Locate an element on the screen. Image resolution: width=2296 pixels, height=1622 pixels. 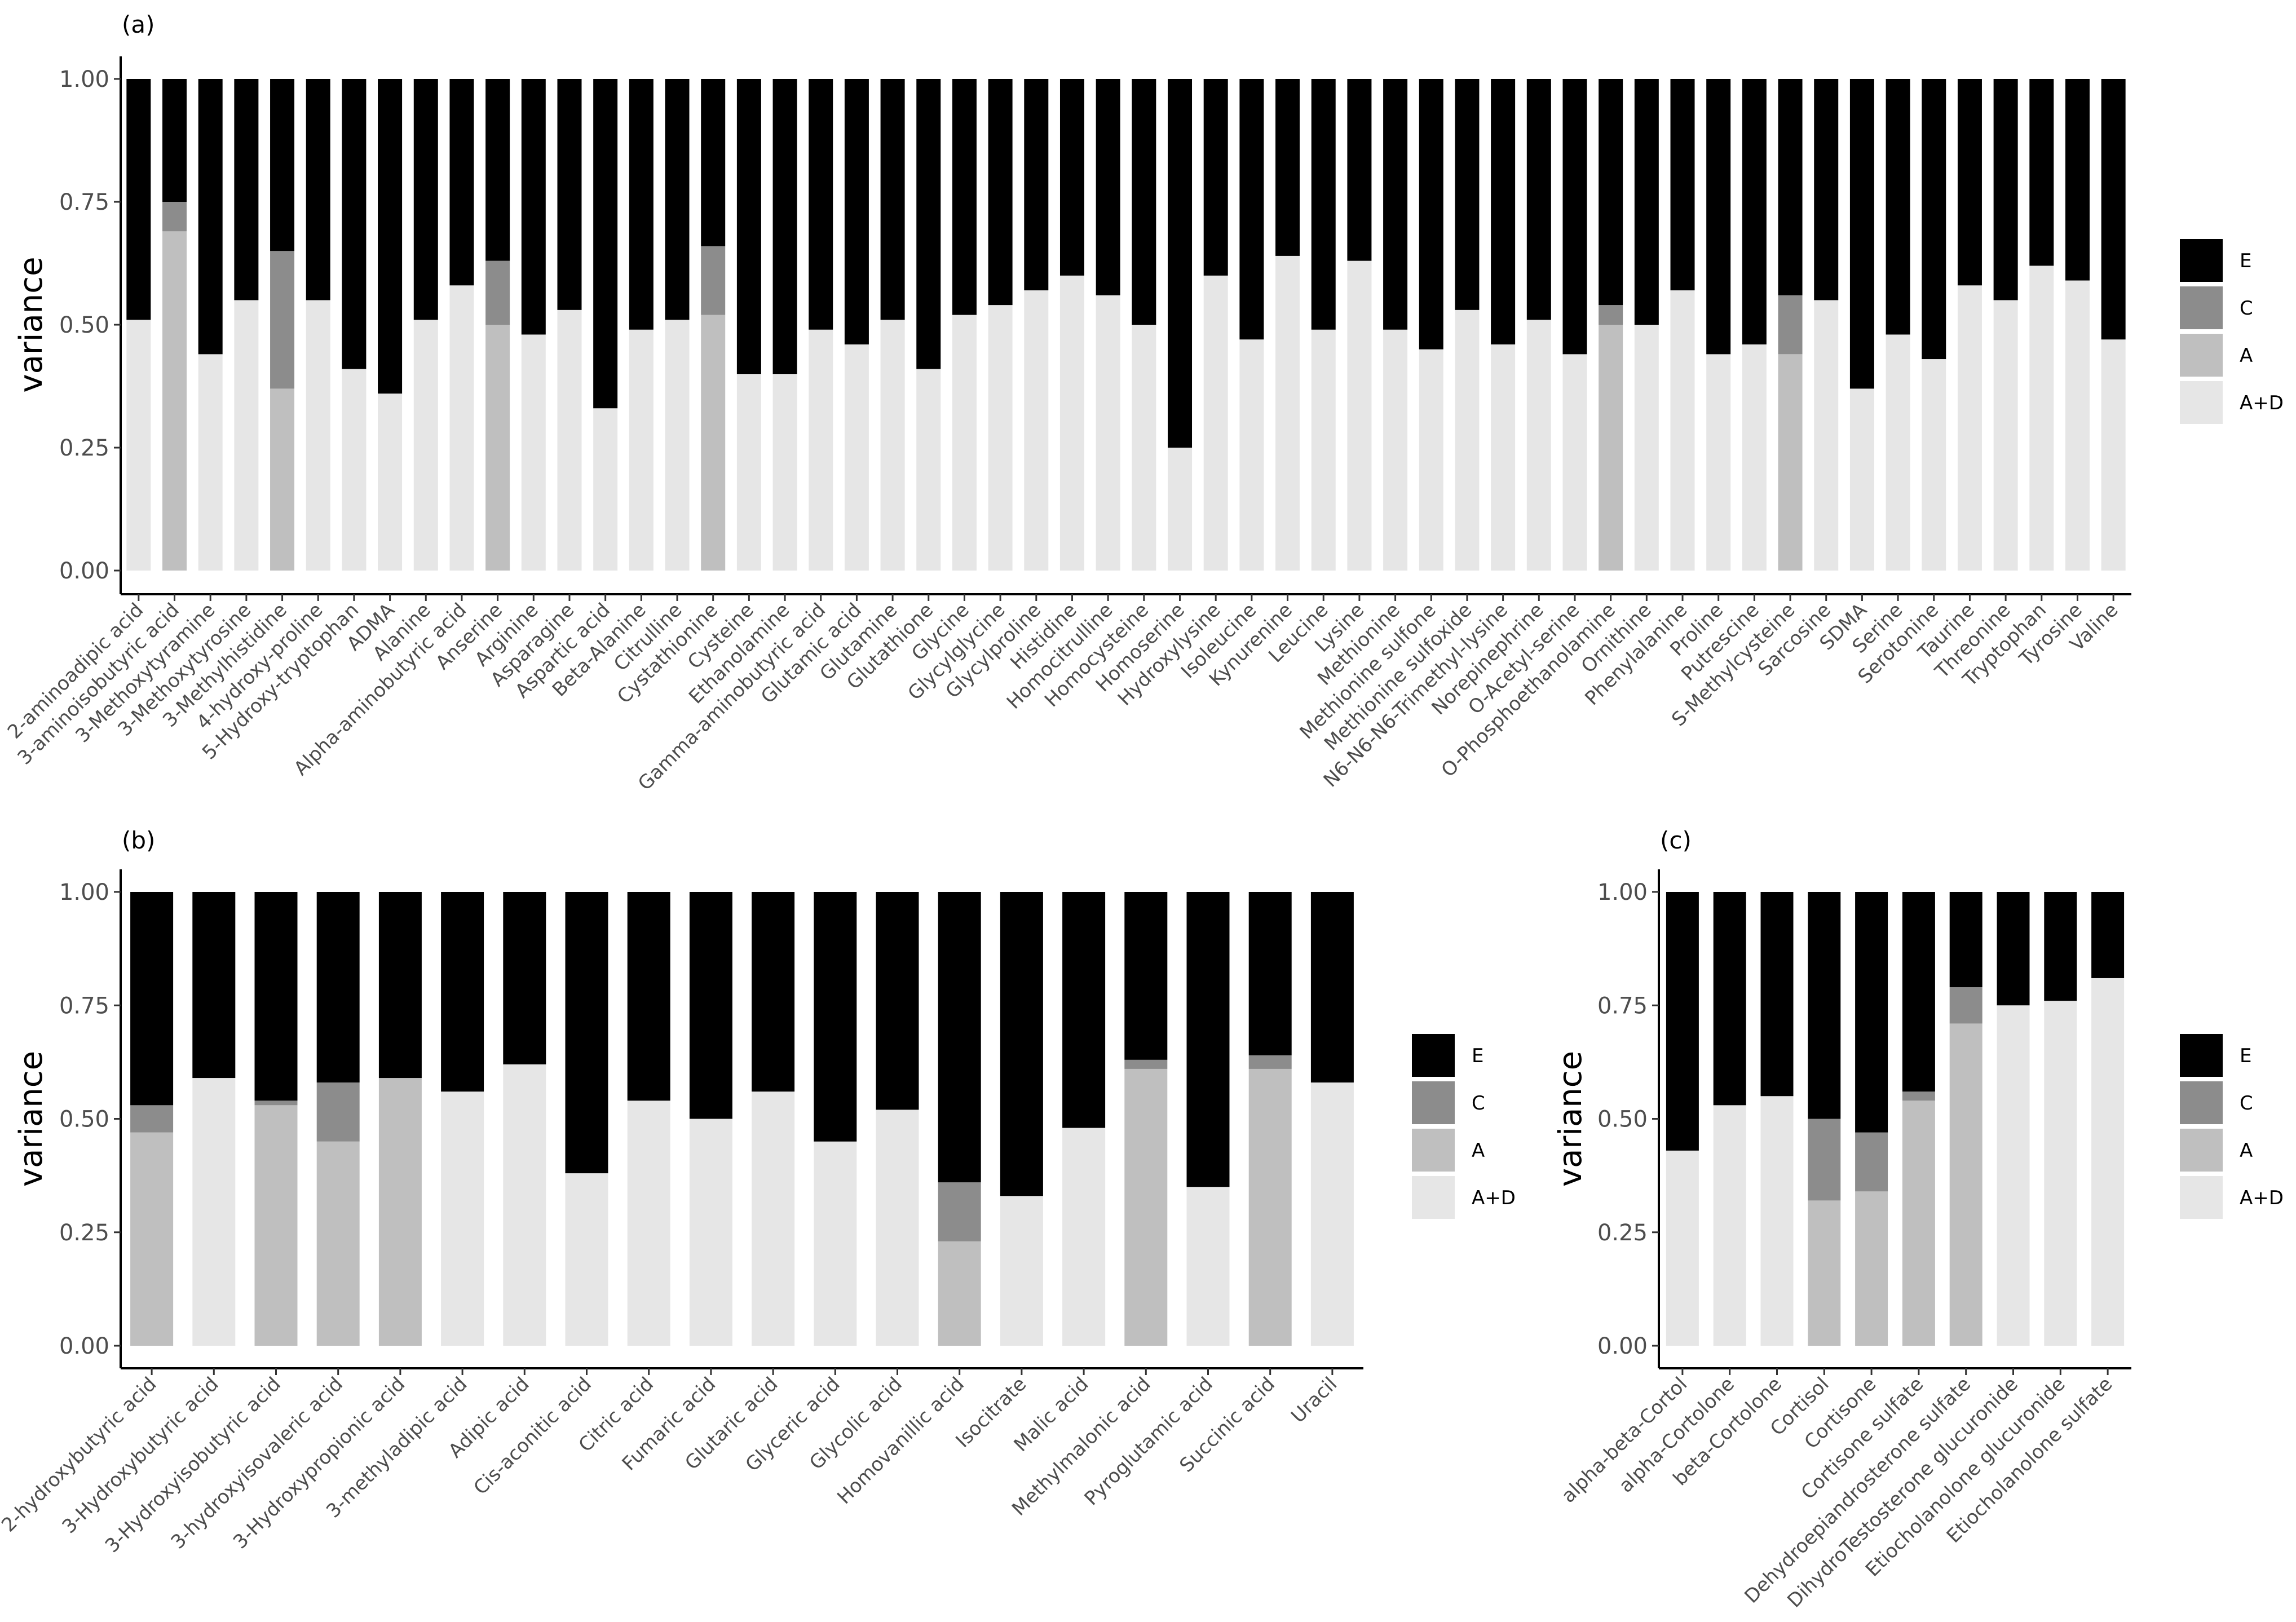
bar-tryptophan is located at coordinates (2041, 325).